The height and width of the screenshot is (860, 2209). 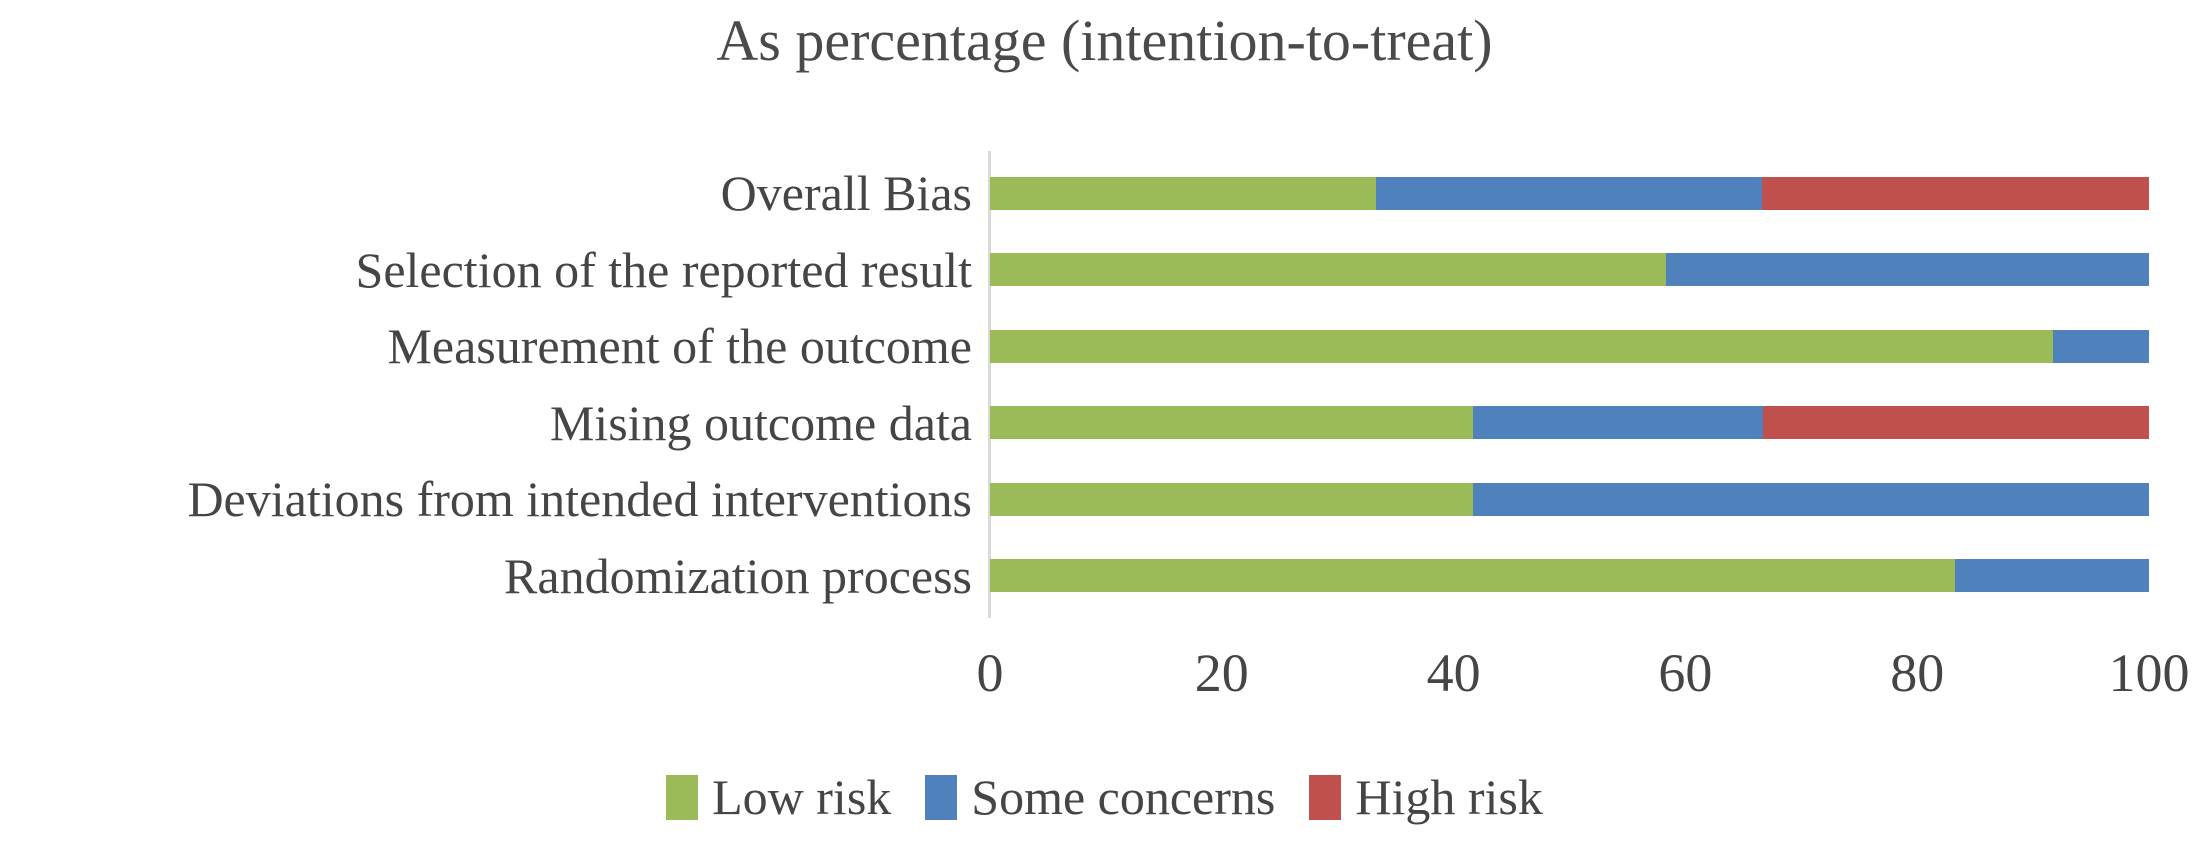 What do you see at coordinates (1583, 678) in the screenshot?
I see `x-axis-tick-labels: 0 20 40 60 80 100` at bounding box center [1583, 678].